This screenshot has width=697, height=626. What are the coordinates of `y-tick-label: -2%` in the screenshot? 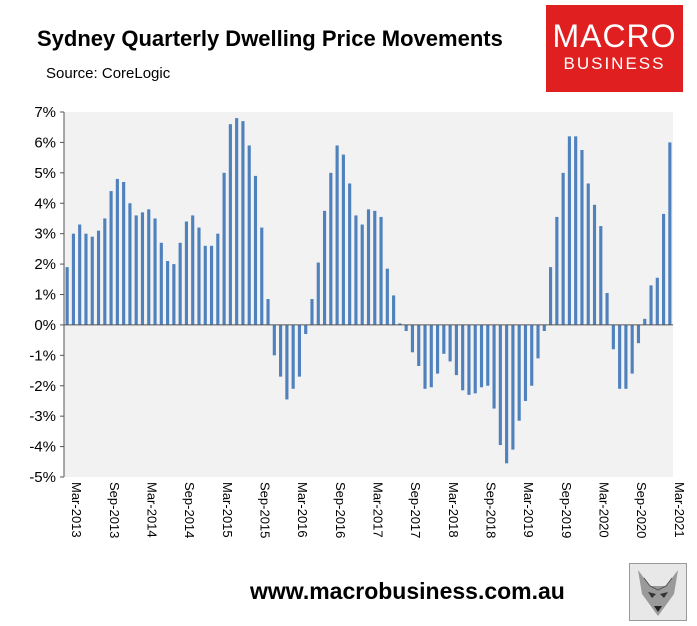 It's located at (42, 386).